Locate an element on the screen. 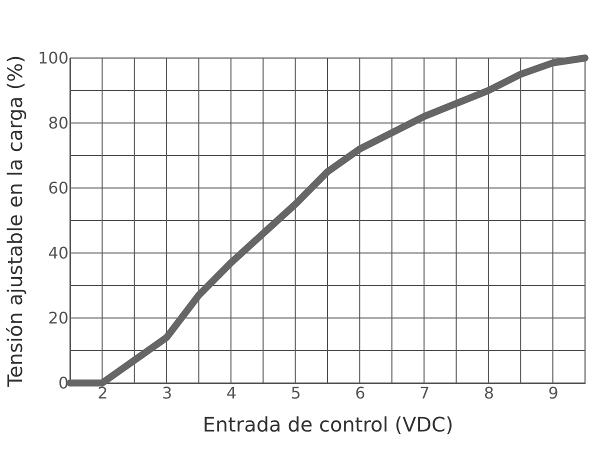  y-tick-label: 20 is located at coordinates (58, 318).